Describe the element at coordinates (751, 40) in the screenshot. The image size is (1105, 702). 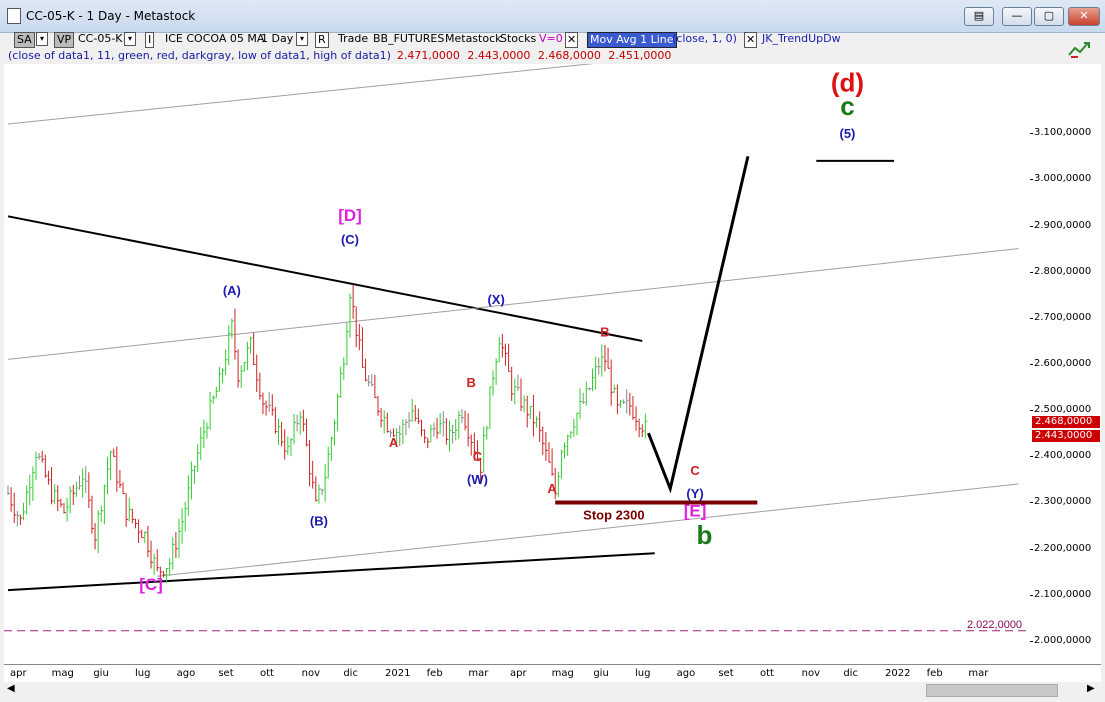
I see `remove-mov-avg-icon: ✕` at that location.